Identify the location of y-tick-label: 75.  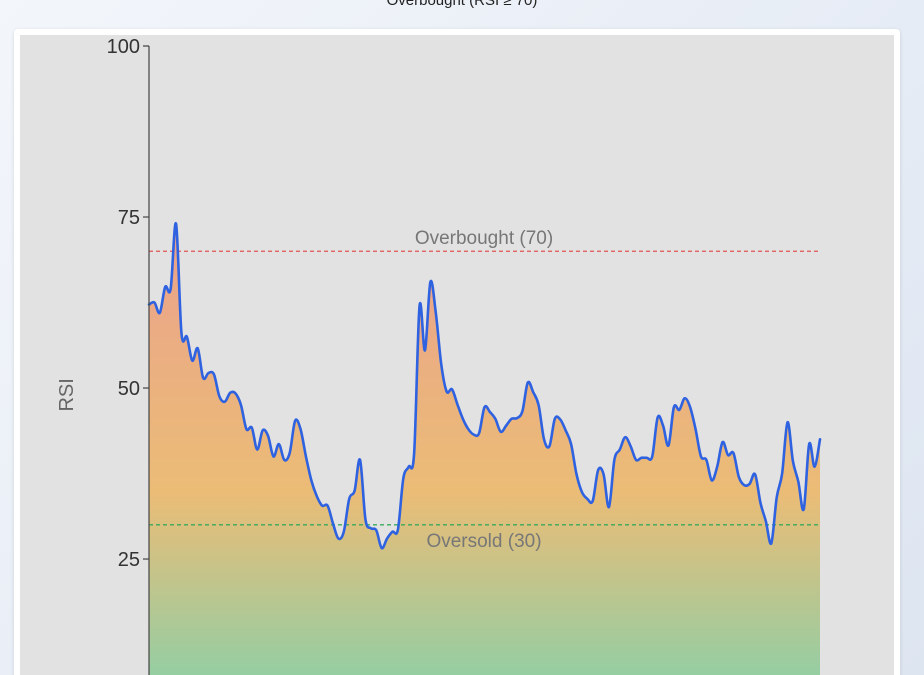
(129, 218).